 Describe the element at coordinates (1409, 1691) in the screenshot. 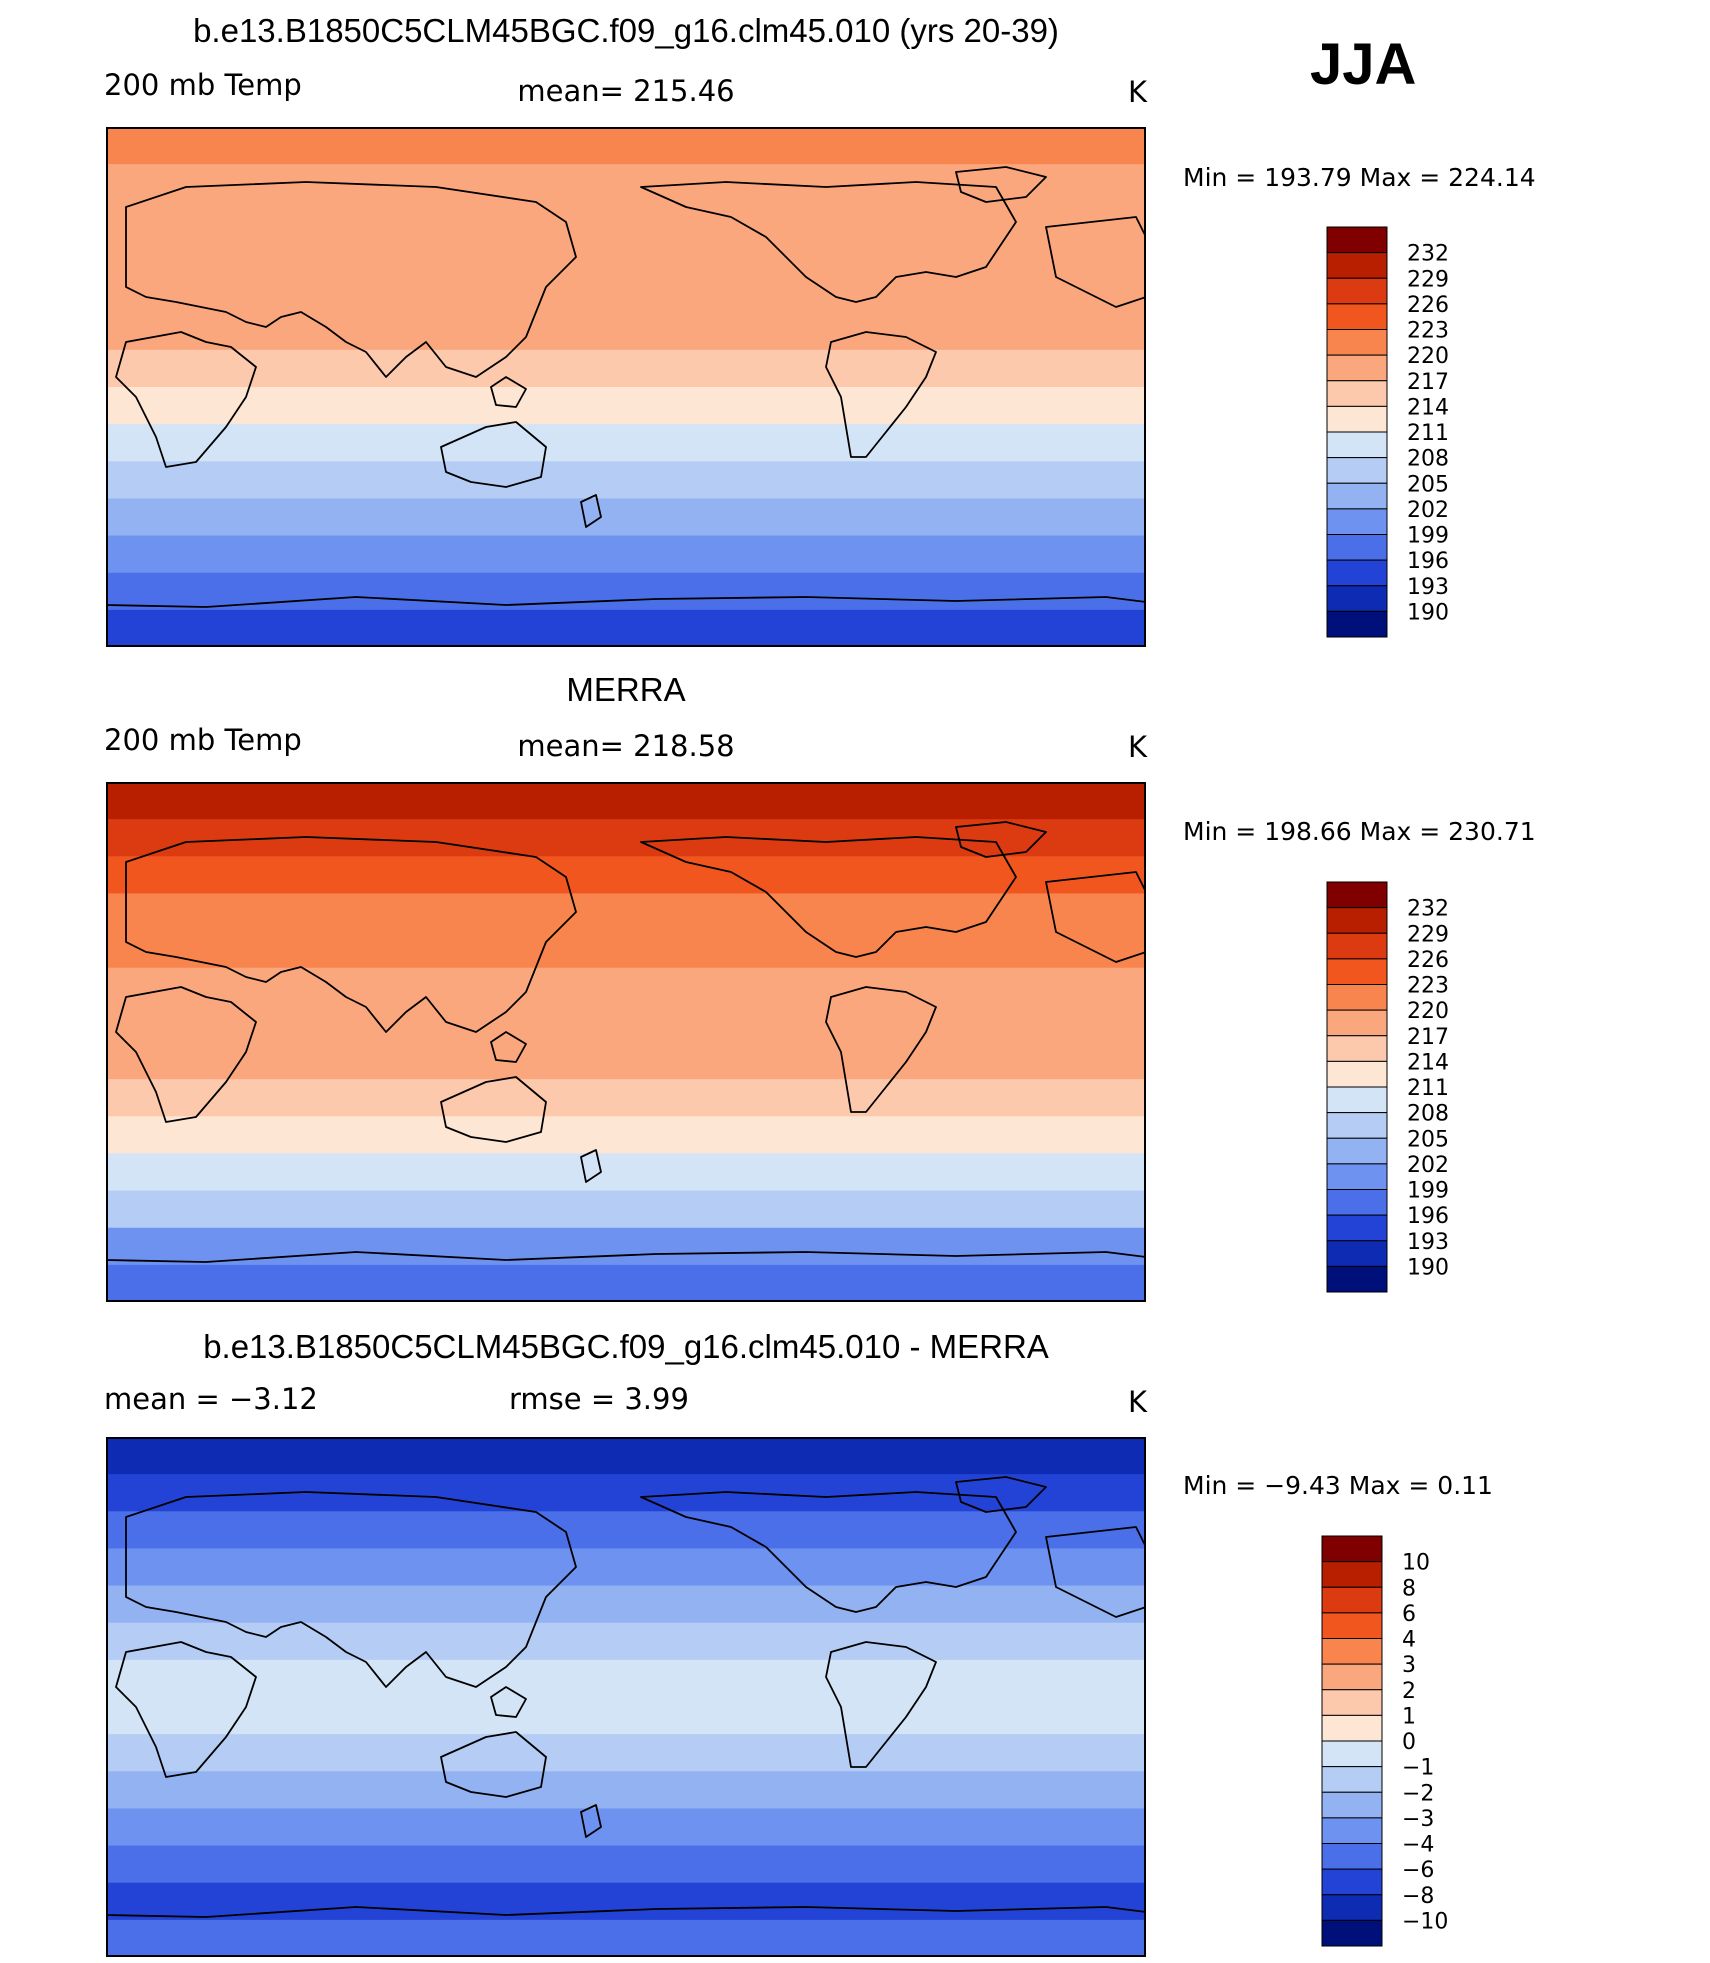

I see `colorbar-tick-label: 2` at that location.